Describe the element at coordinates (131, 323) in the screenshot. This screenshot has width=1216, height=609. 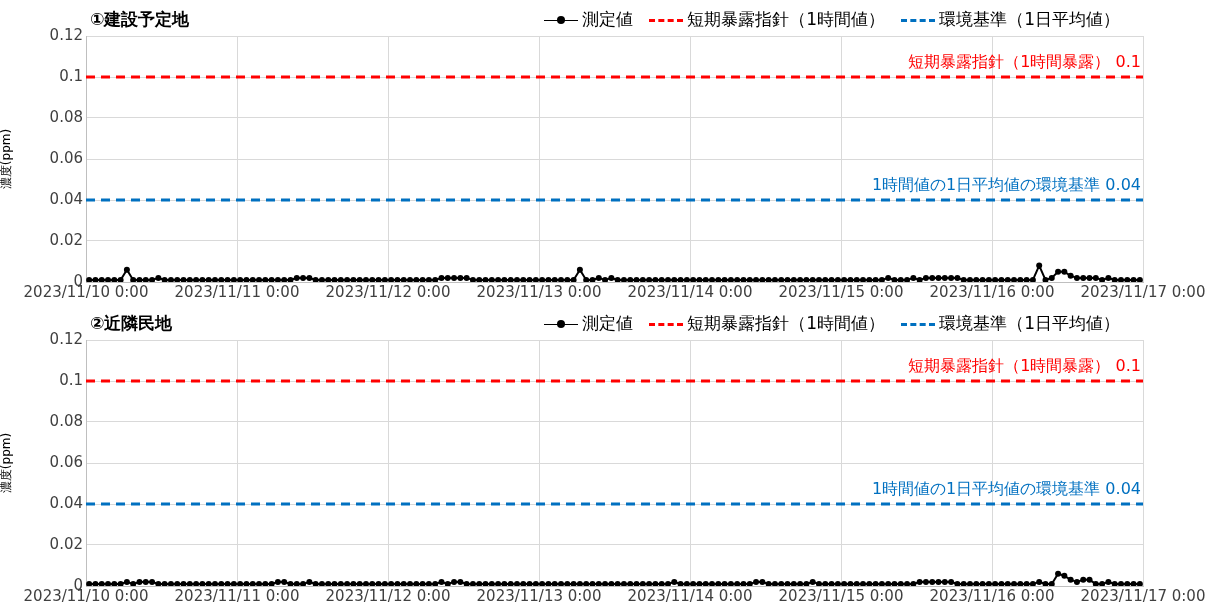
I see `chart-title: ②近隣民地` at that location.